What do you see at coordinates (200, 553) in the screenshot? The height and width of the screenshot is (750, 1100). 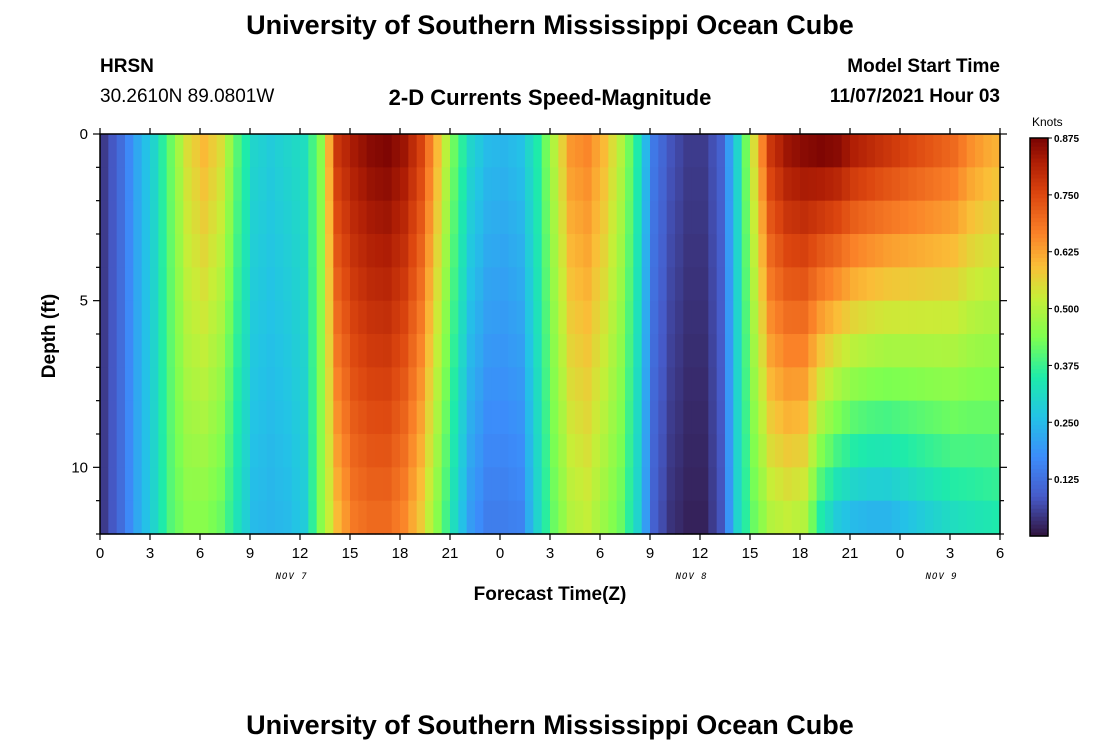 I see `x-tick-label: 6` at bounding box center [200, 553].